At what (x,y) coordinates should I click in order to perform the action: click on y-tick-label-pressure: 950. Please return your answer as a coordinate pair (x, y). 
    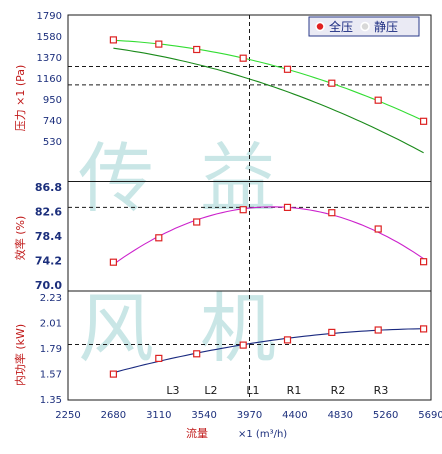
    Looking at the image, I should click on (52, 100).